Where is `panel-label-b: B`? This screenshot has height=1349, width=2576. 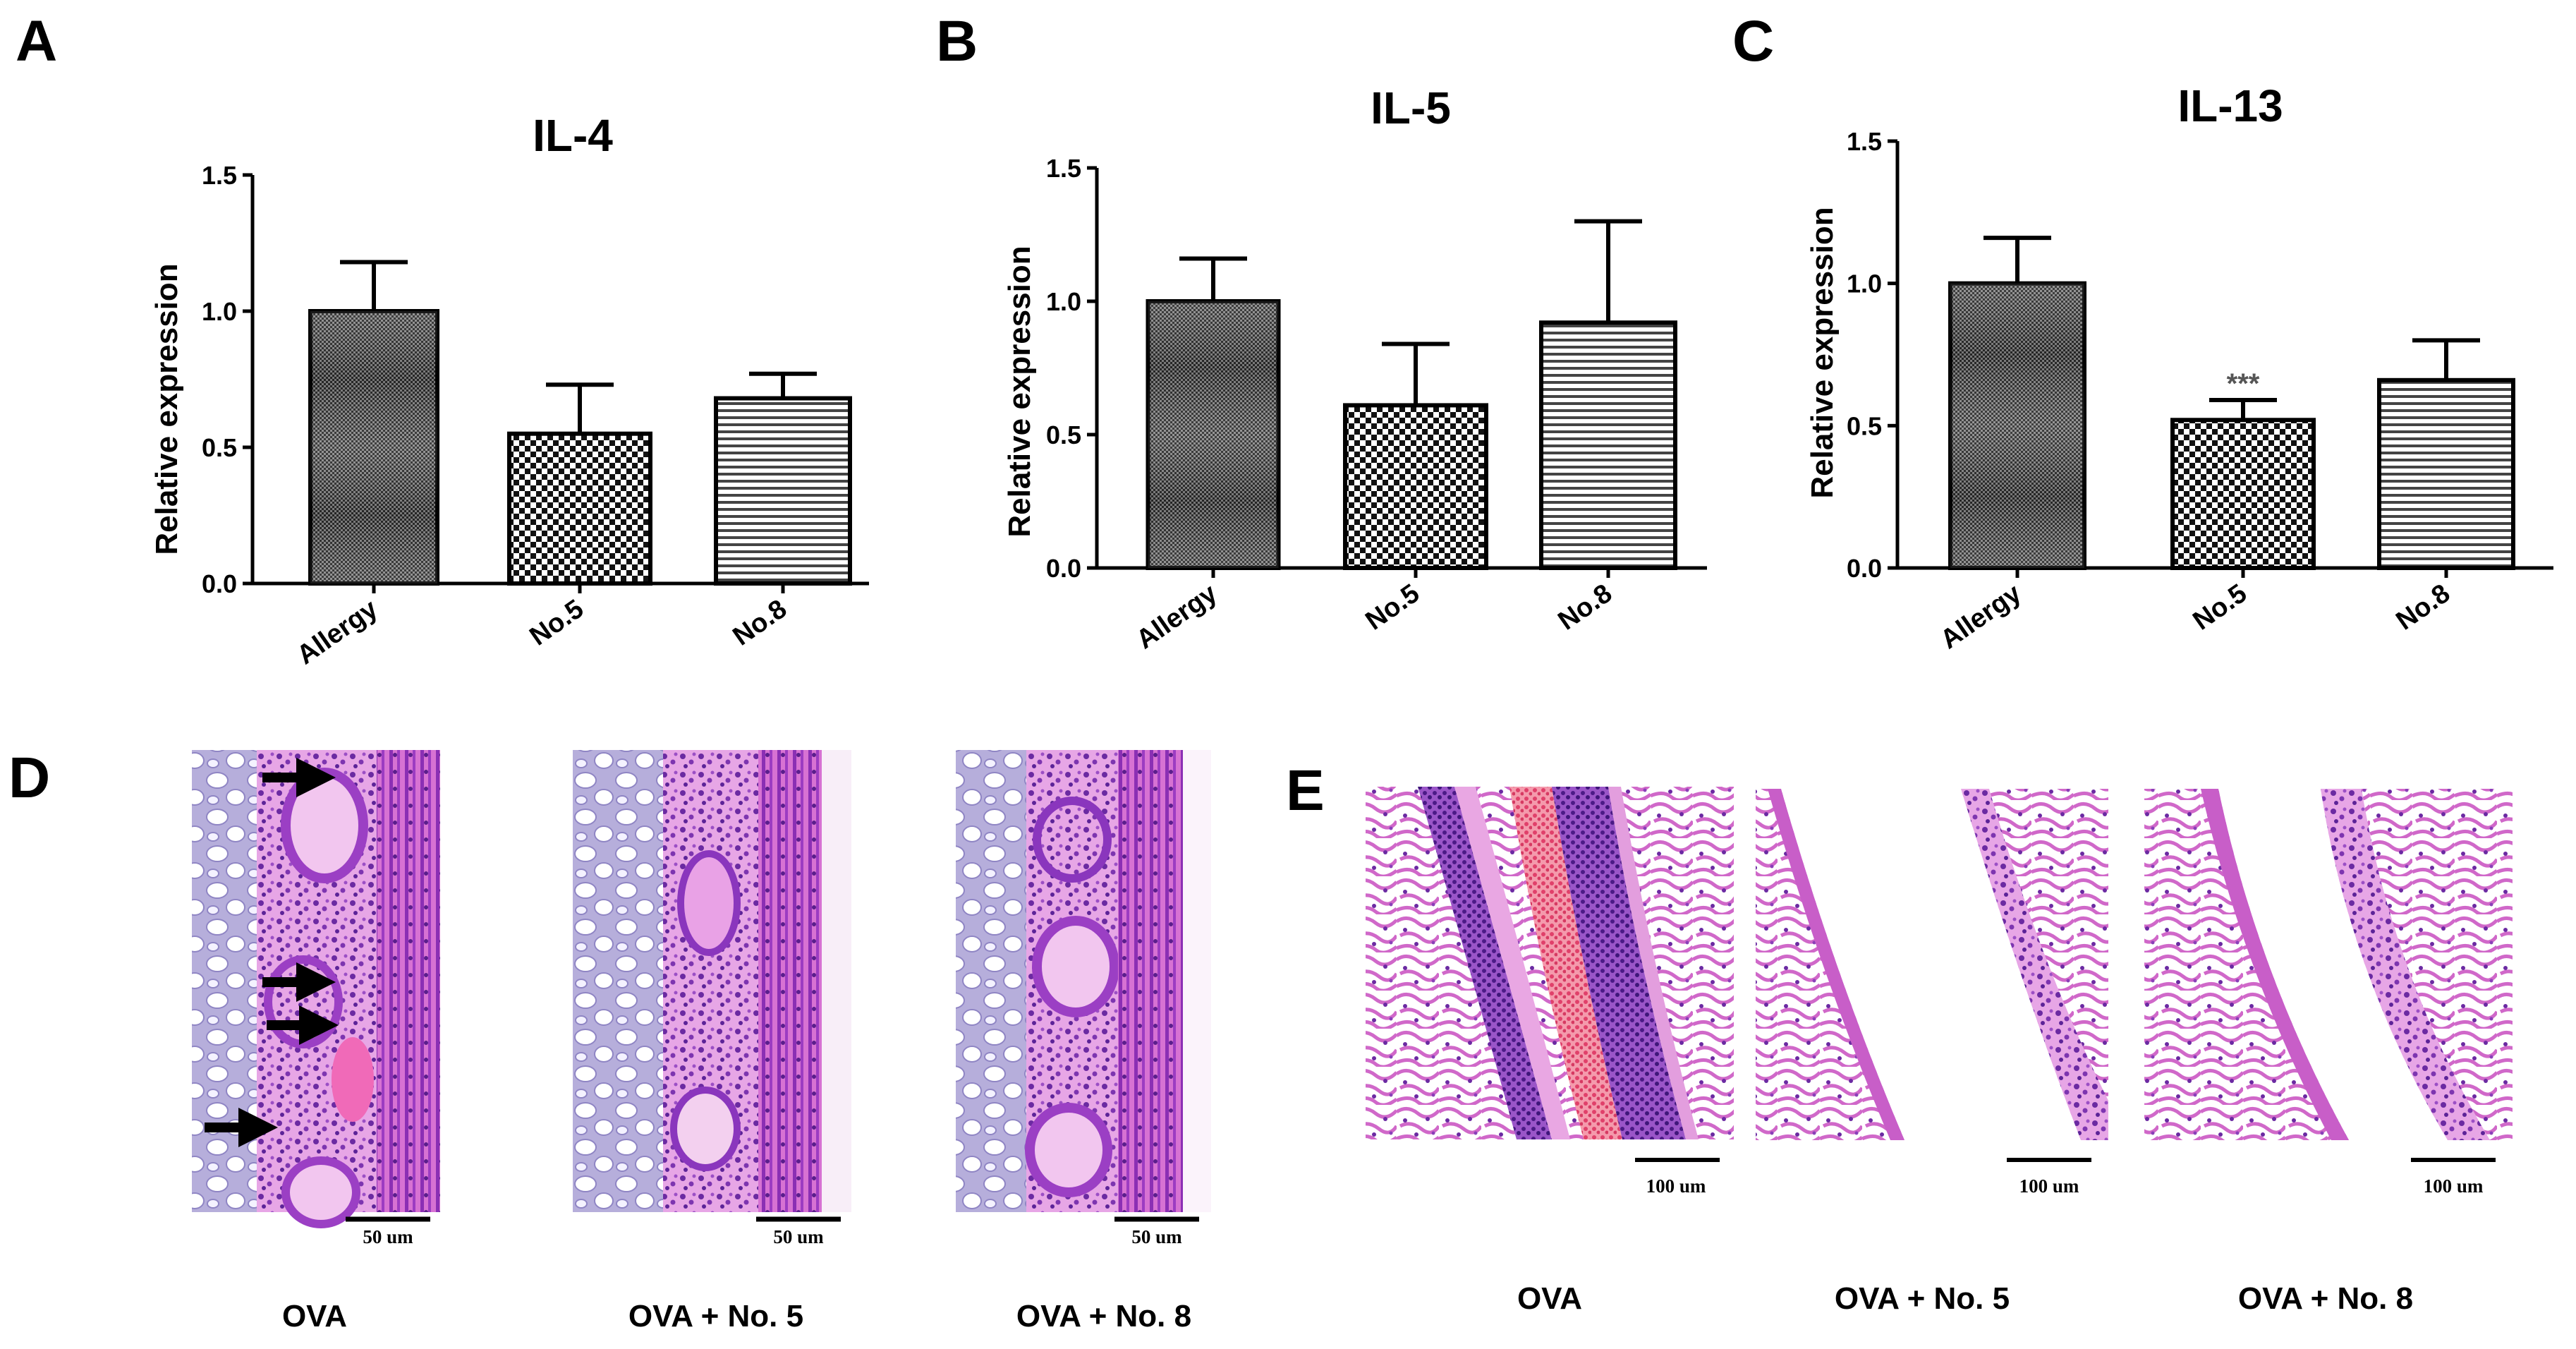 panel-label-b: B is located at coordinates (957, 41).